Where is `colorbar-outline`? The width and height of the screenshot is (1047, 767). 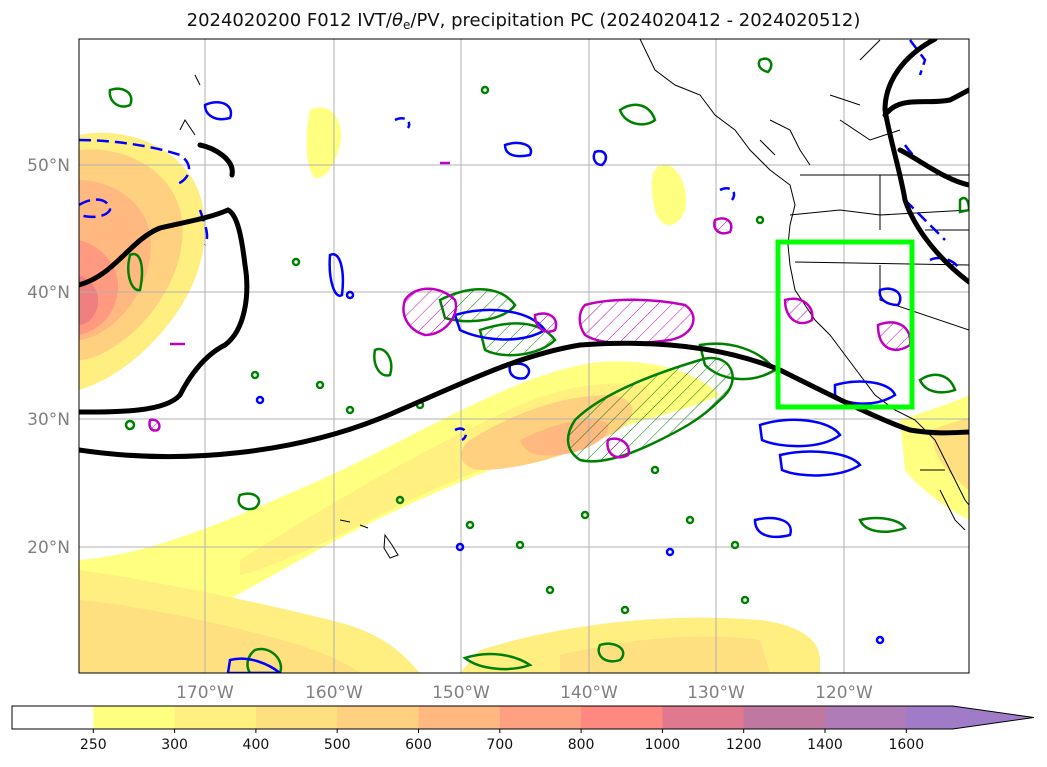 colorbar-outline is located at coordinates (523, 717).